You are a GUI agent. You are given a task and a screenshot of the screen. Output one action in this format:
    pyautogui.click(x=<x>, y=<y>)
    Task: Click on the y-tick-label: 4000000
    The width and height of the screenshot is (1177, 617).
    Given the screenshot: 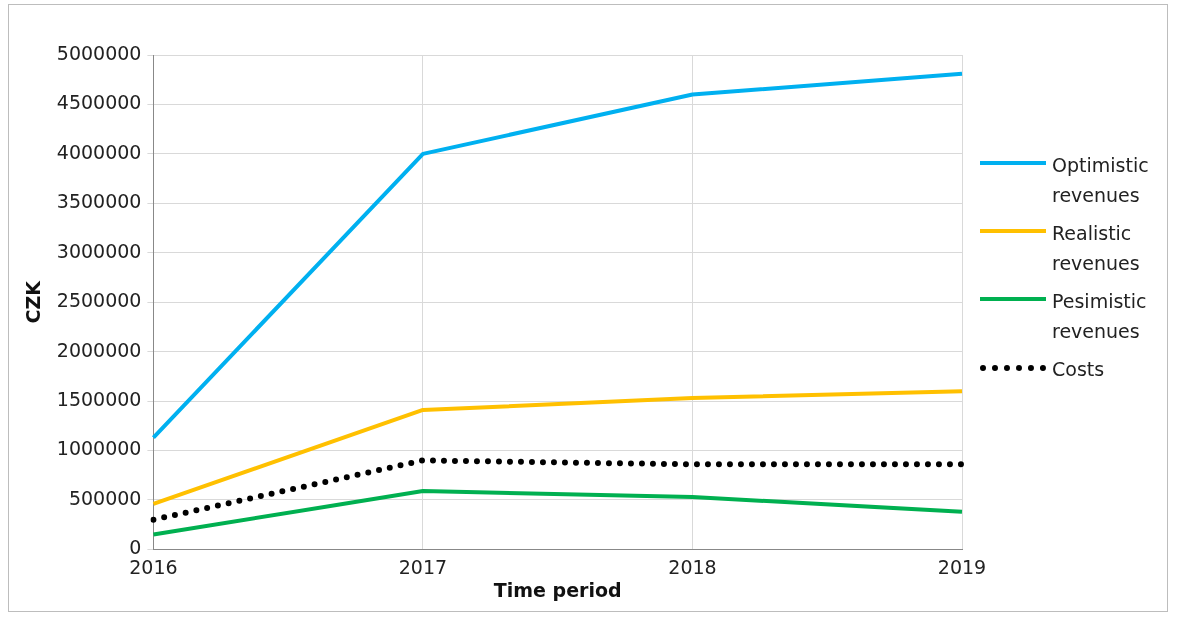 What is the action you would take?
    pyautogui.click(x=99, y=151)
    